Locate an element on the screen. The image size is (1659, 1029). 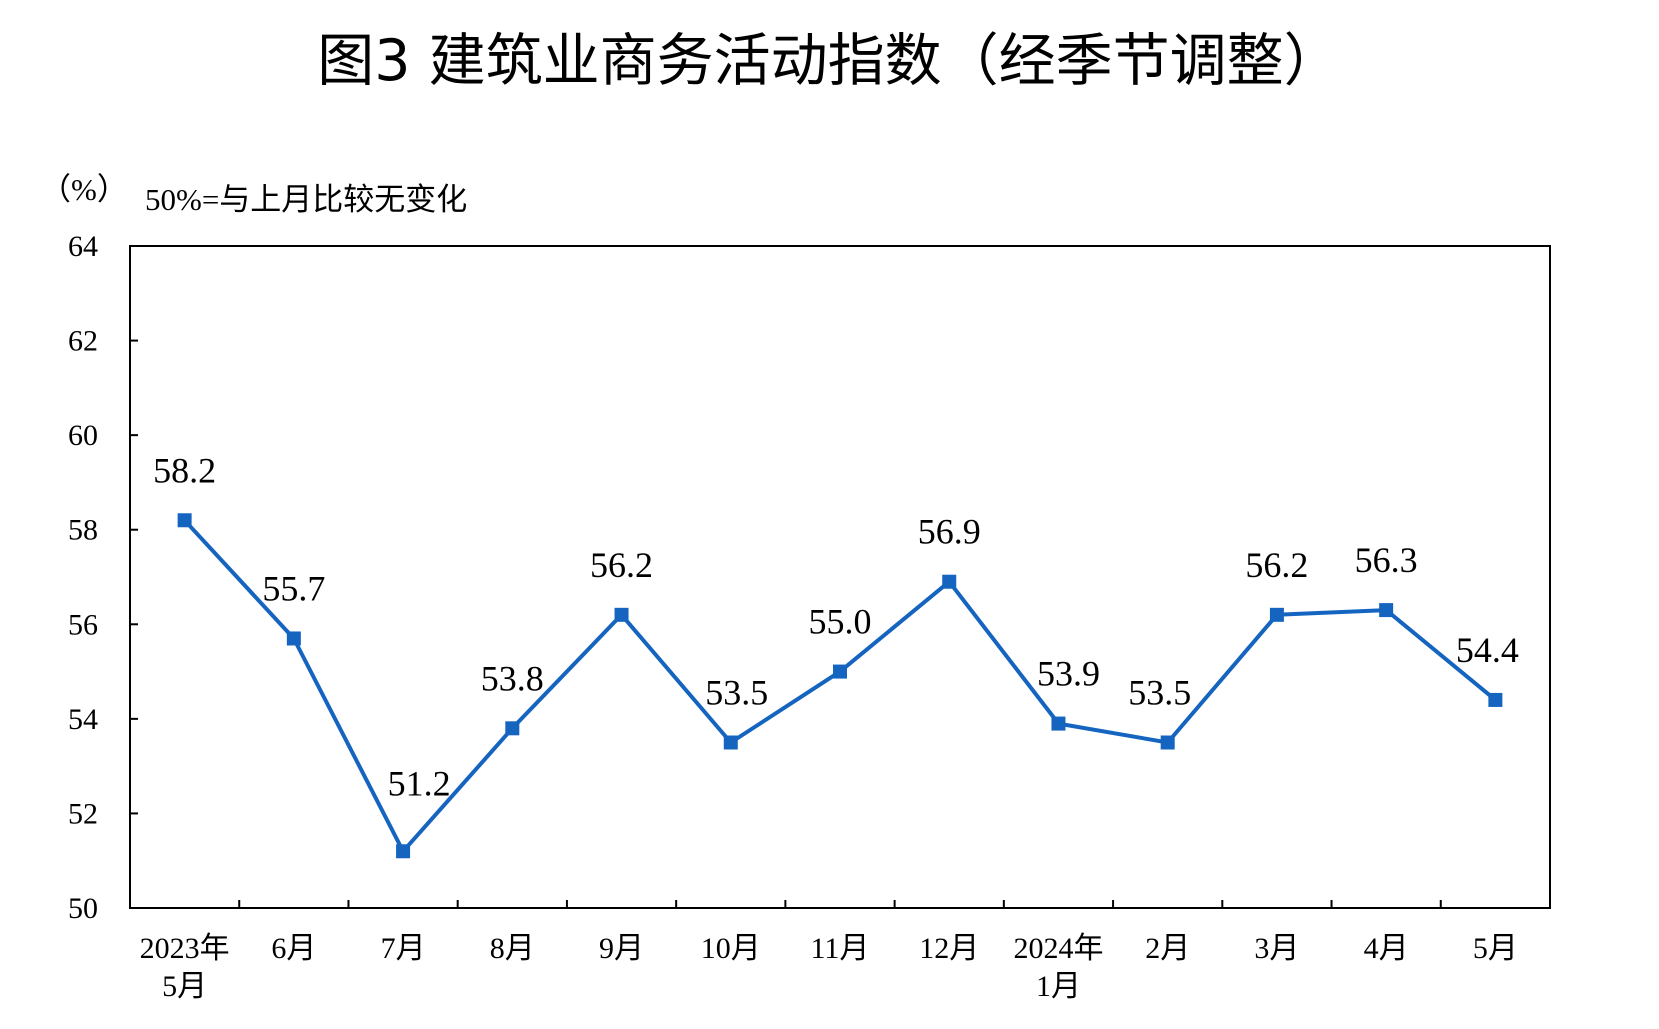
x-tick-label: 8月 is located at coordinates (512, 948).